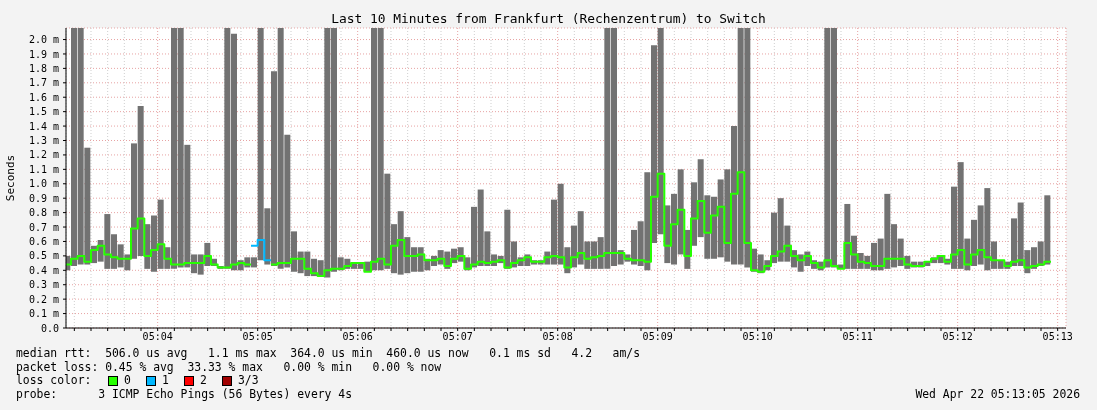 The height and width of the screenshot is (410, 1097). What do you see at coordinates (657, 337) in the screenshot?
I see `x-tick-label: 05:09` at bounding box center [657, 337].